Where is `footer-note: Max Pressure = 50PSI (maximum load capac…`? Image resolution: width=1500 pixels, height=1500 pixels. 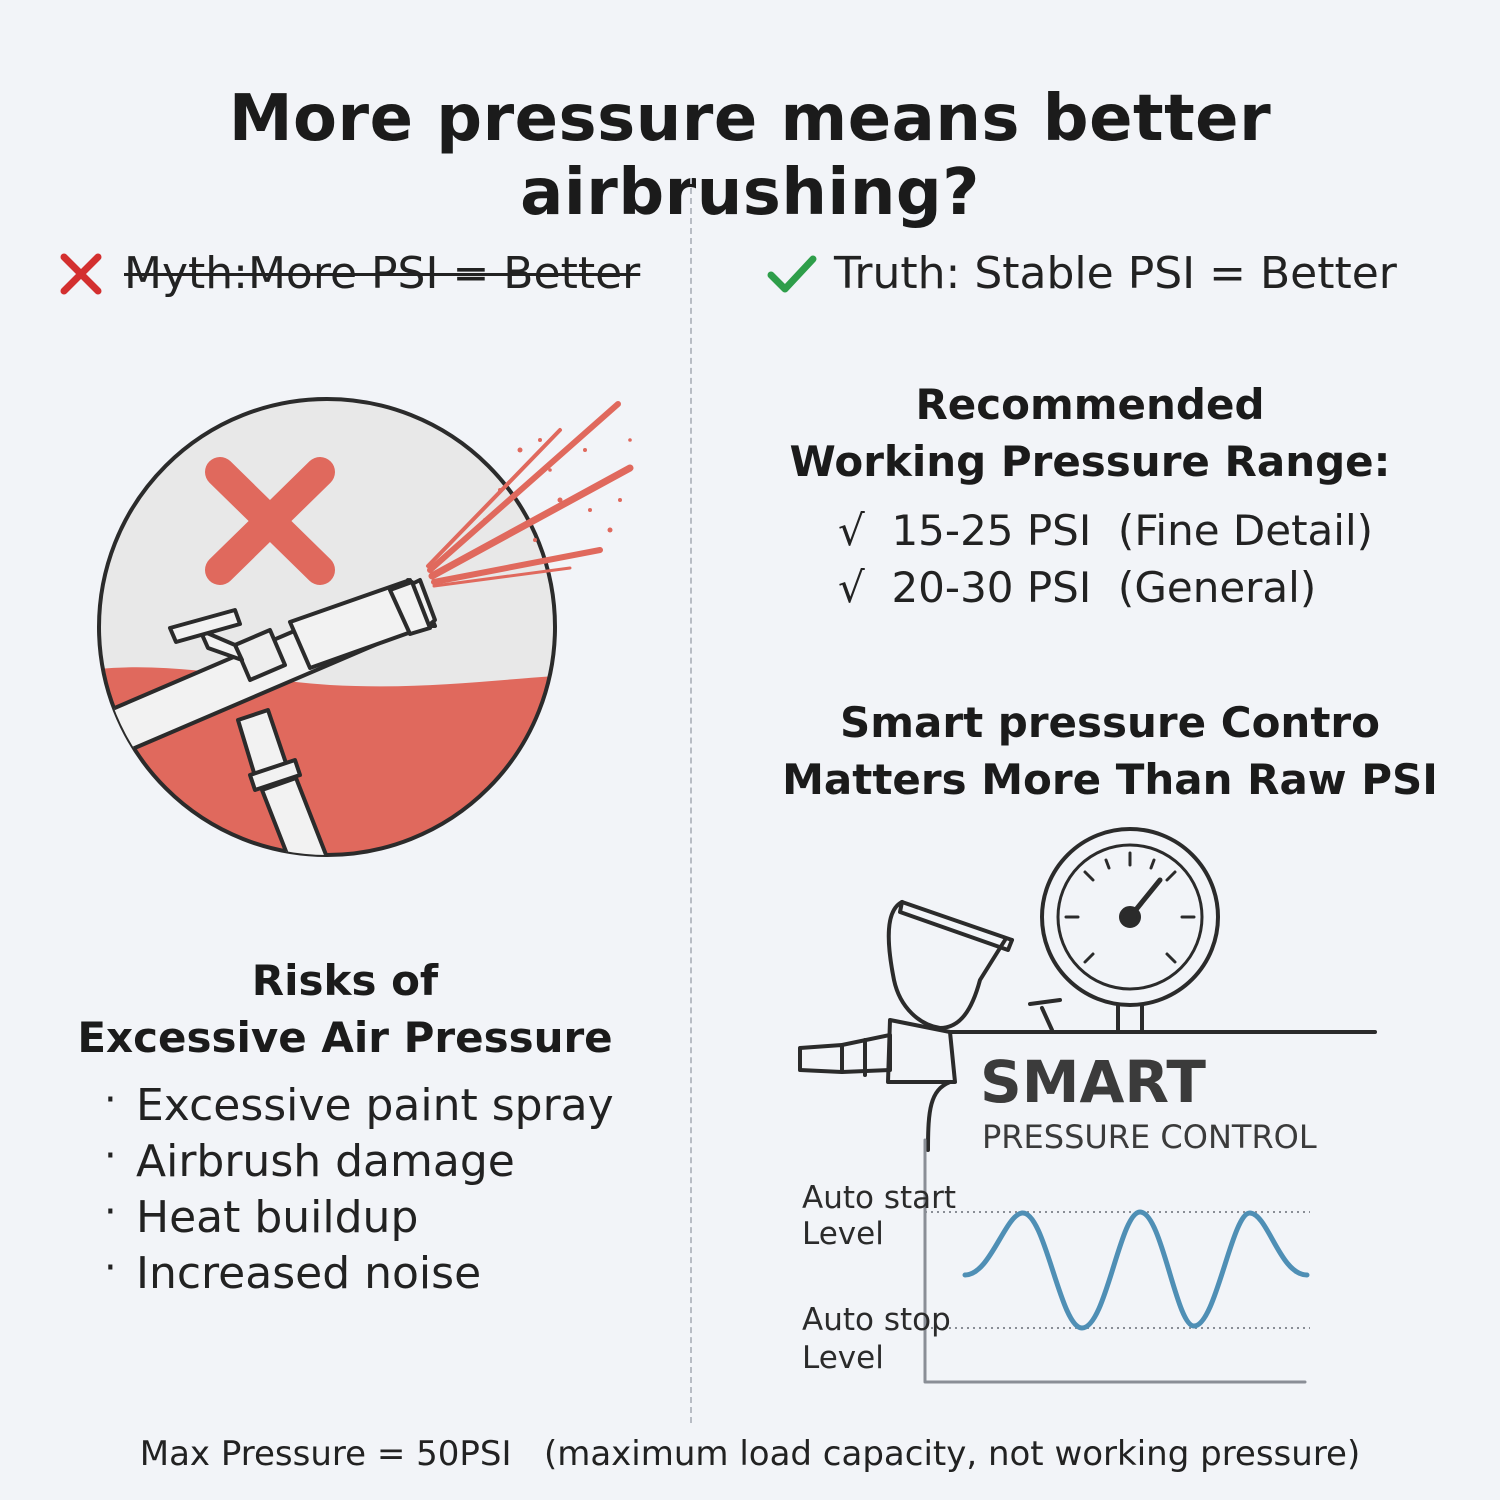 footer-note: Max Pressure = 50PSI (maximum load capac… is located at coordinates (750, 1454).